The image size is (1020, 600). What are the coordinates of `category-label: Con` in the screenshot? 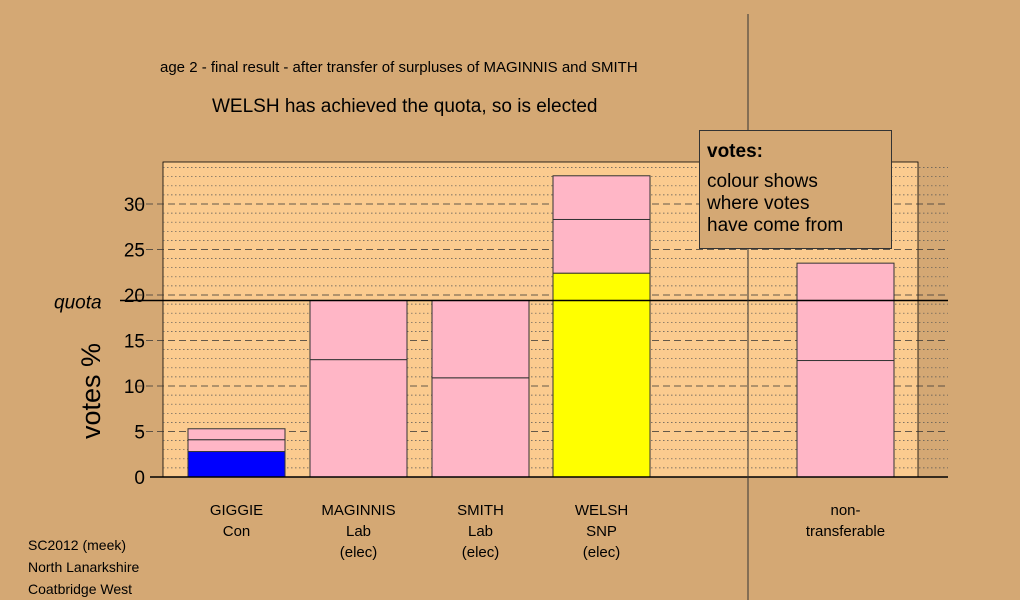 It's located at (237, 531).